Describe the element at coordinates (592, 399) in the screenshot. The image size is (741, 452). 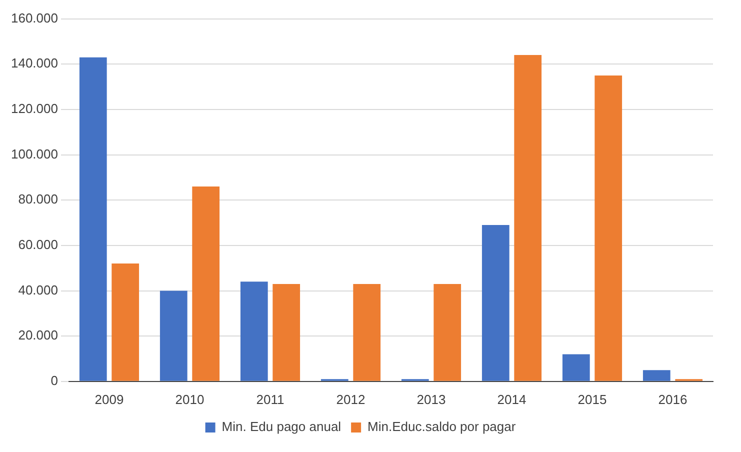
I see `x-tick-label: 2015` at that location.